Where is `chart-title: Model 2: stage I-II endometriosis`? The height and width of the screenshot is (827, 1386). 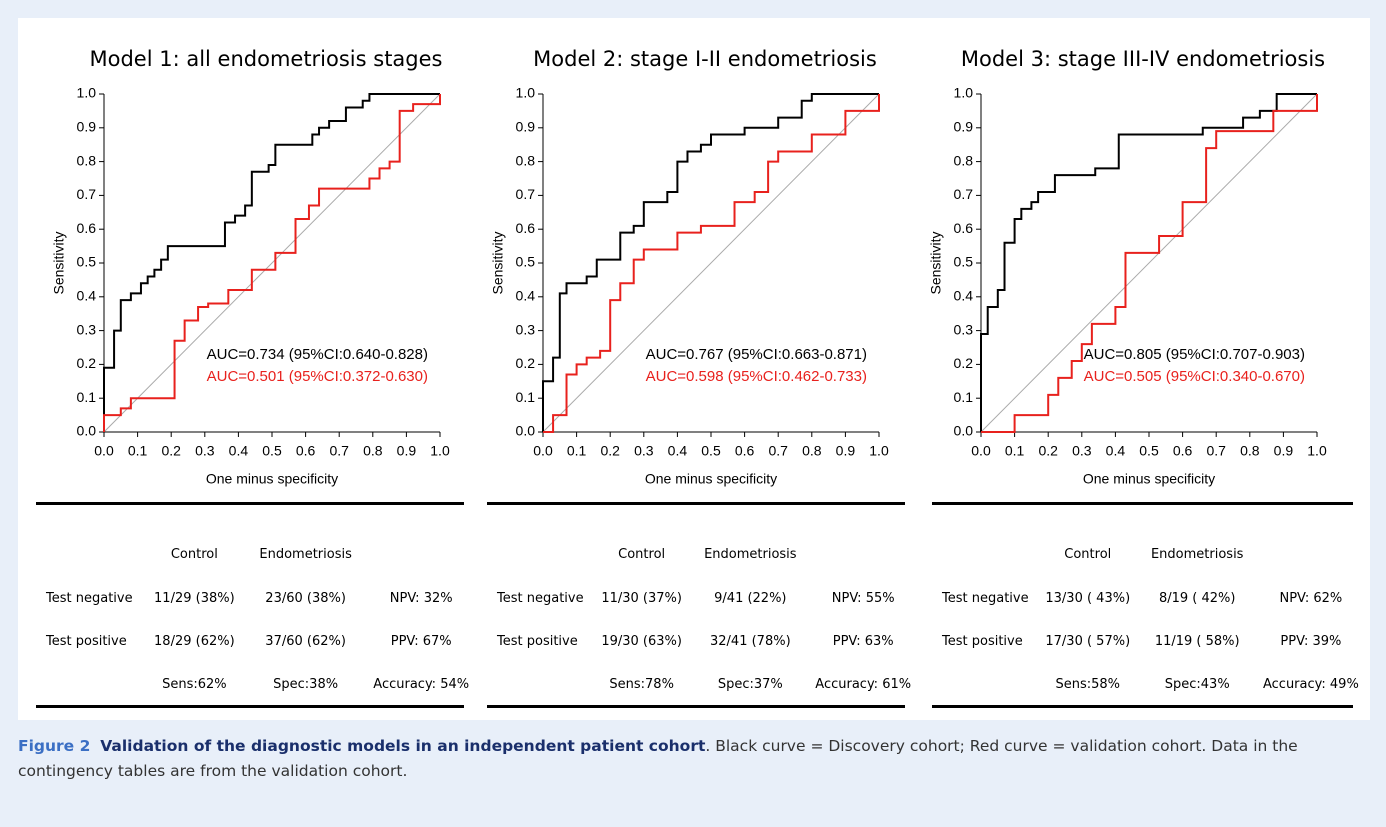
chart-title: Model 2: stage I-II endometriosis is located at coordinates (705, 59).